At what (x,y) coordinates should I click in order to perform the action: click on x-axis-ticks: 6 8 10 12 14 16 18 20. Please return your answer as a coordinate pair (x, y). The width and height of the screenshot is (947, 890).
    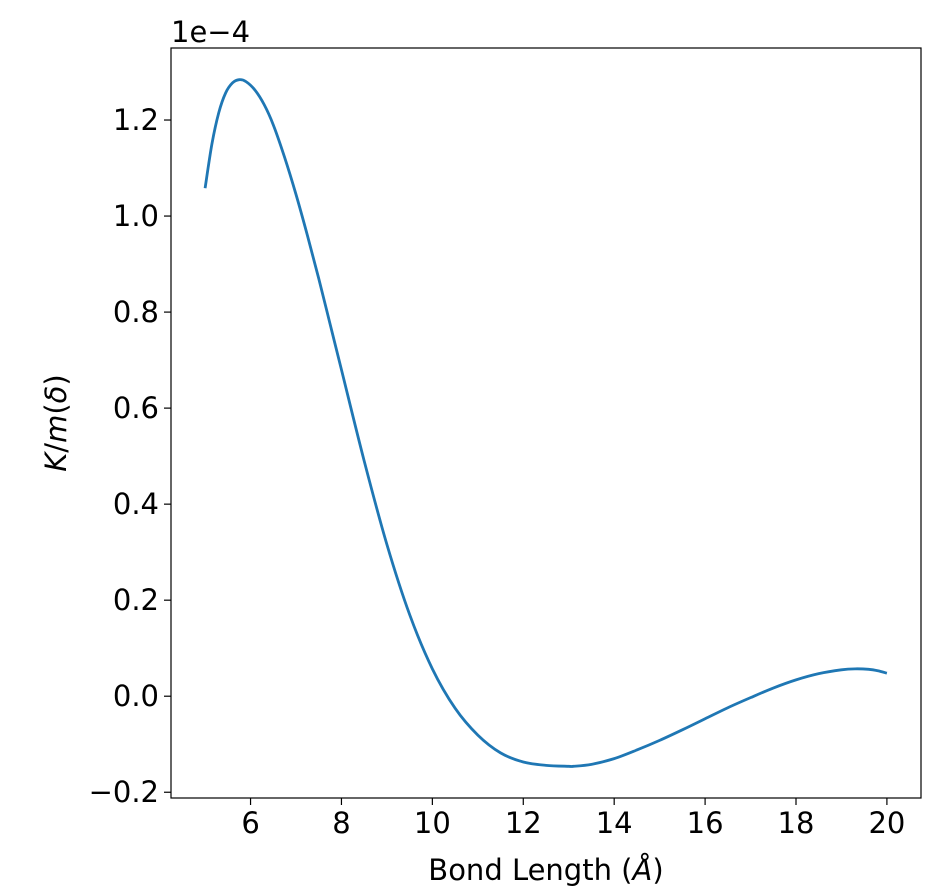
    Looking at the image, I should click on (573, 819).